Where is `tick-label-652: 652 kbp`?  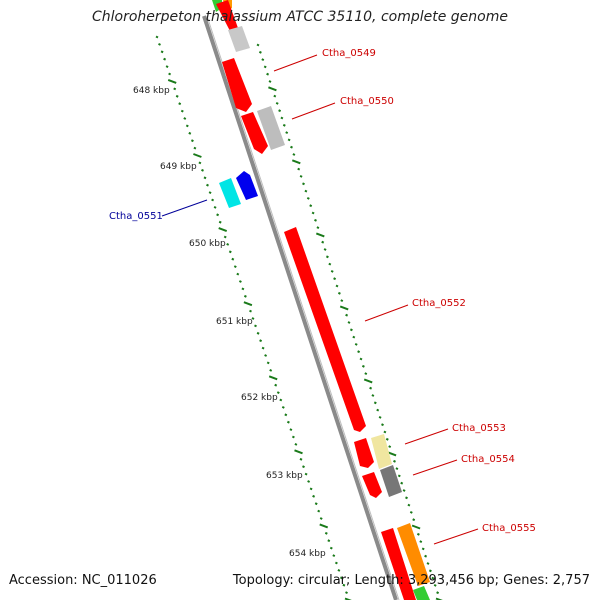 tick-label-652: 652 kbp is located at coordinates (259, 398).